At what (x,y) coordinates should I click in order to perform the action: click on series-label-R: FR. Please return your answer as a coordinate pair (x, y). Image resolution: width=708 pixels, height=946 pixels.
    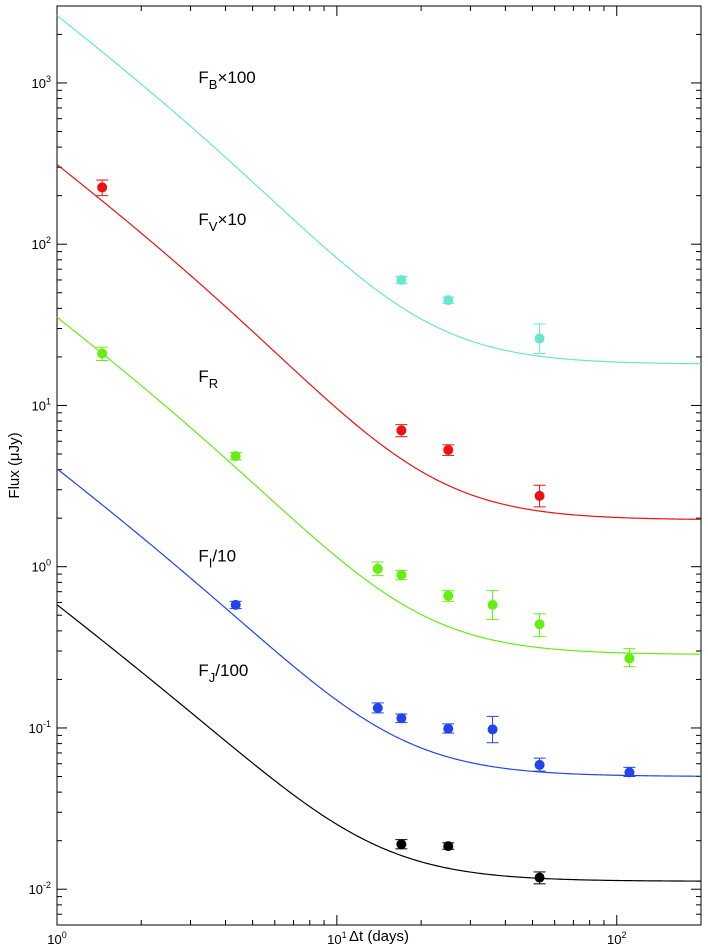
    Looking at the image, I should click on (208, 379).